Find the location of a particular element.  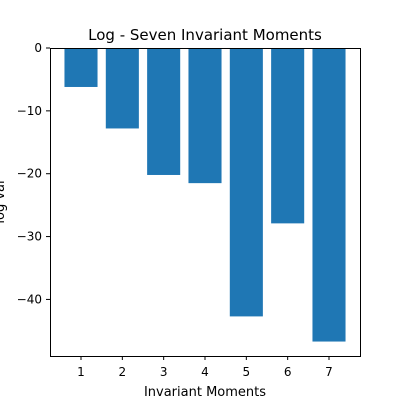

x-tick-label-1: 1 is located at coordinates (81, 372).